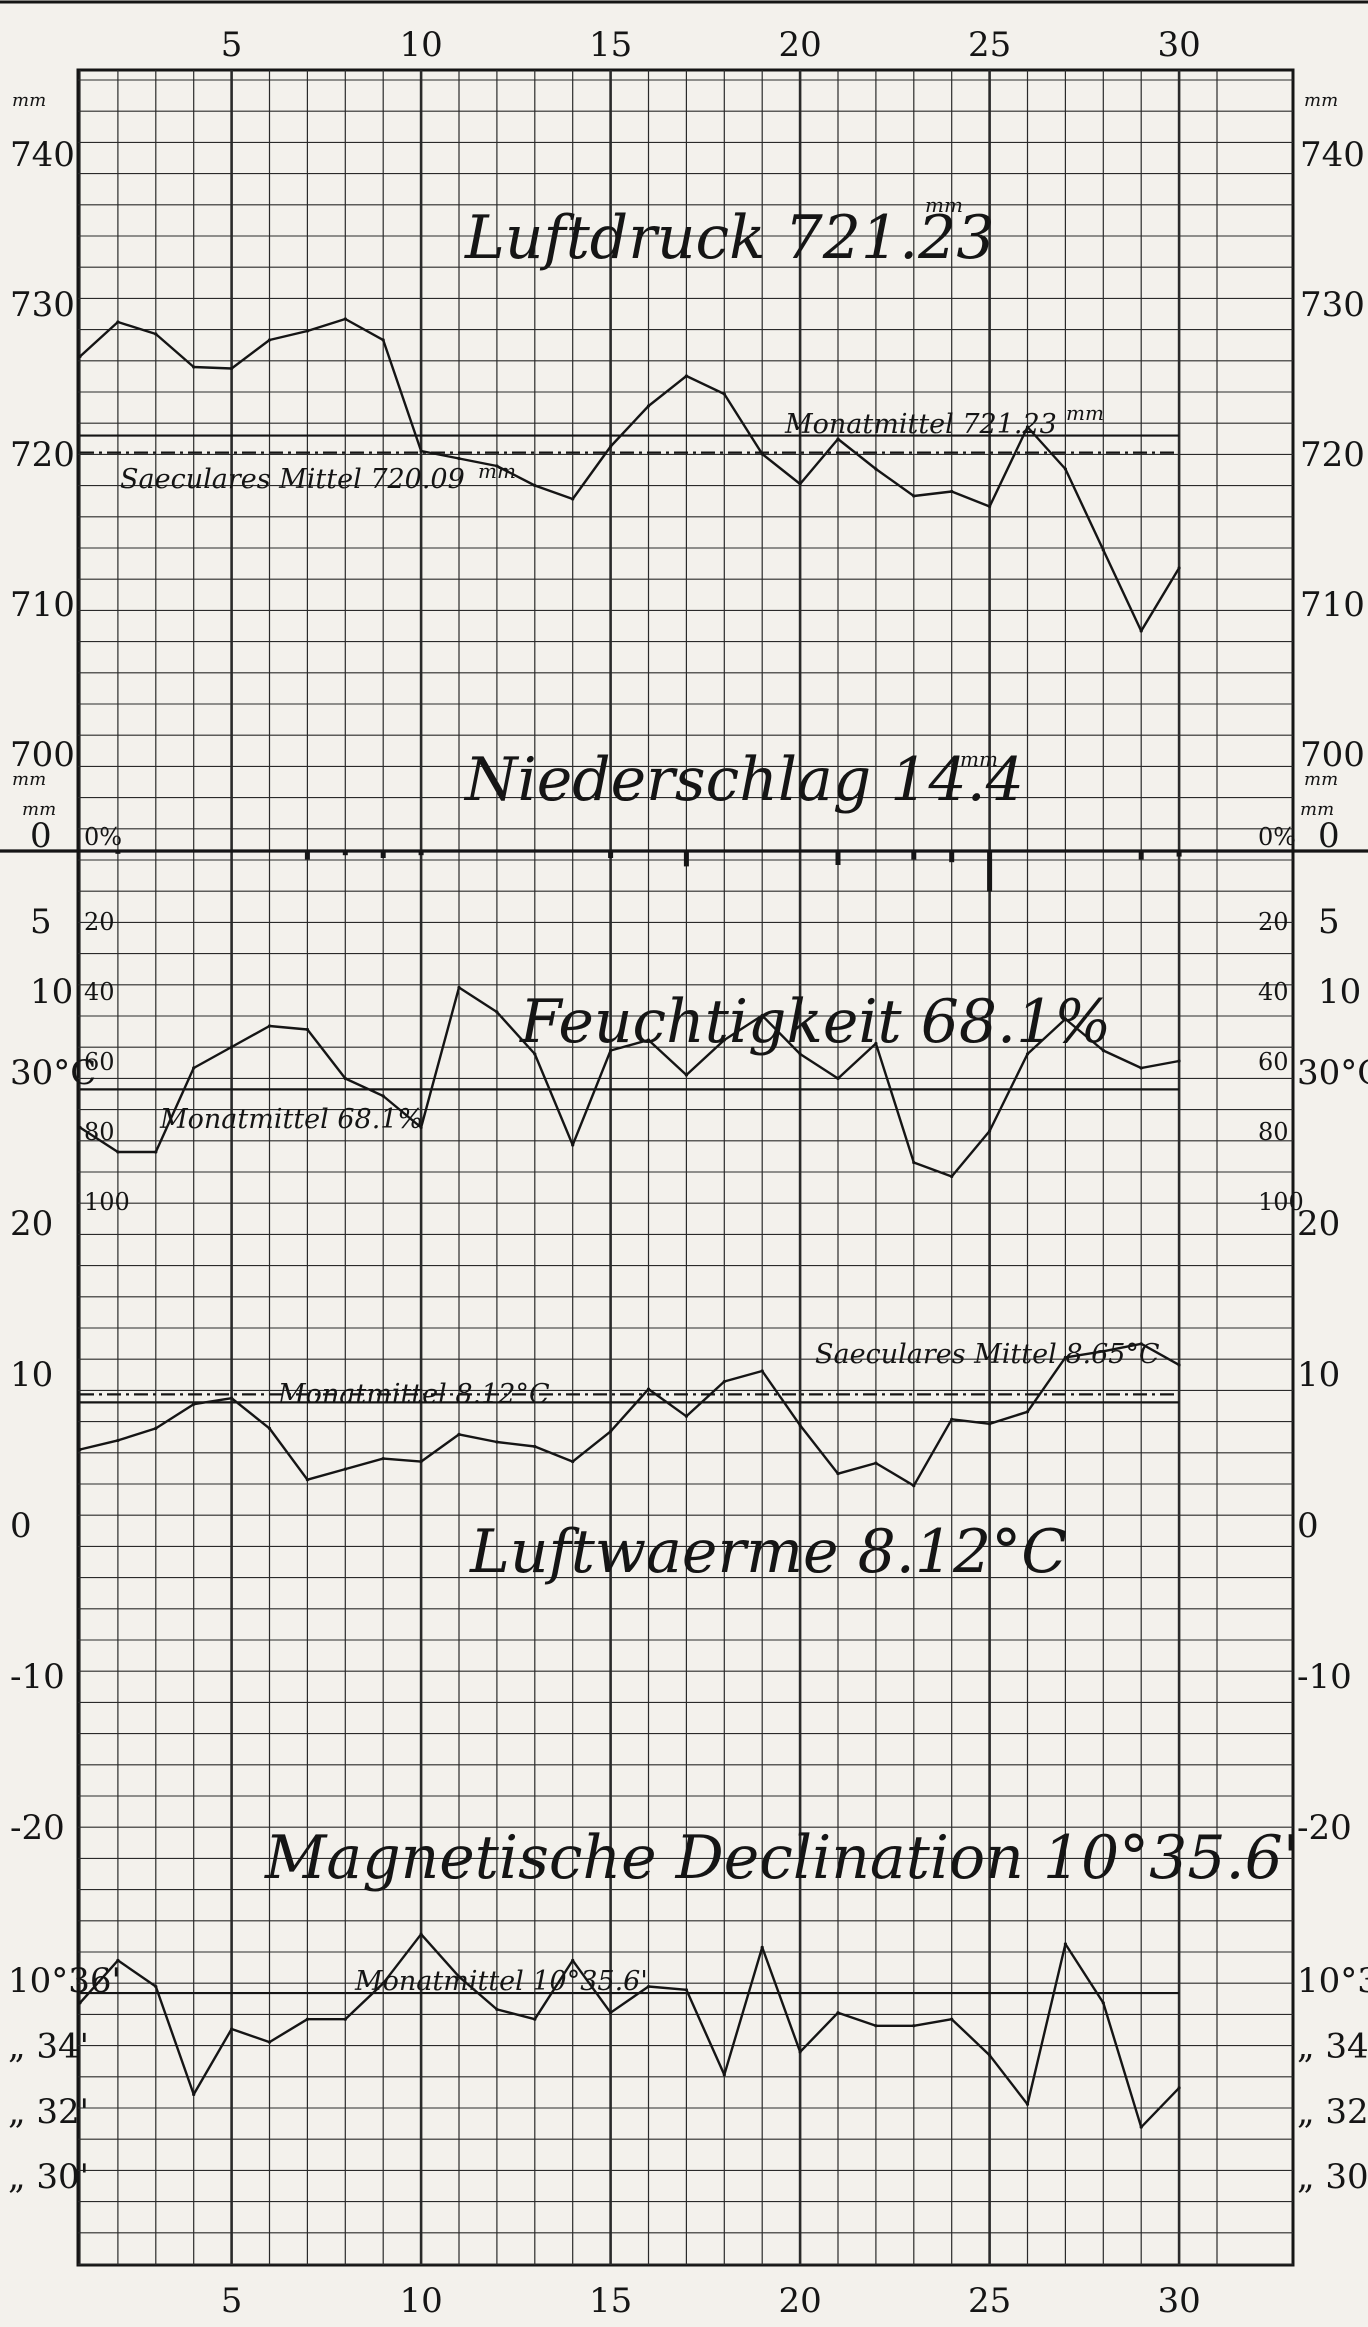  I want to click on declination-title: Magnetische Declination 10°35.6', so click(781, 1858).